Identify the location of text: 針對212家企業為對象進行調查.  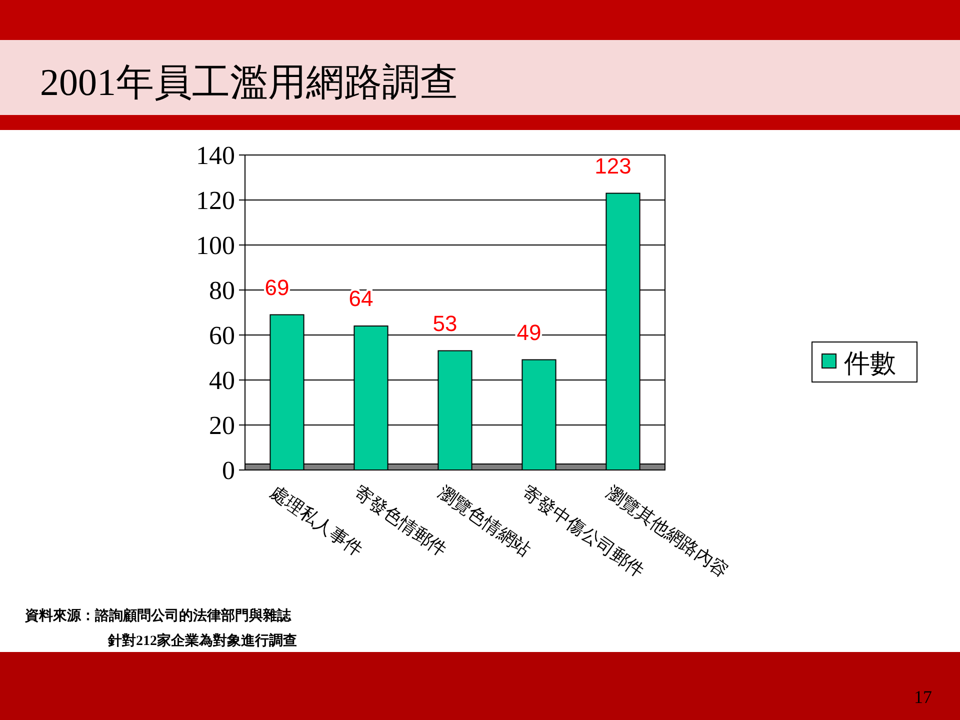
(202, 640).